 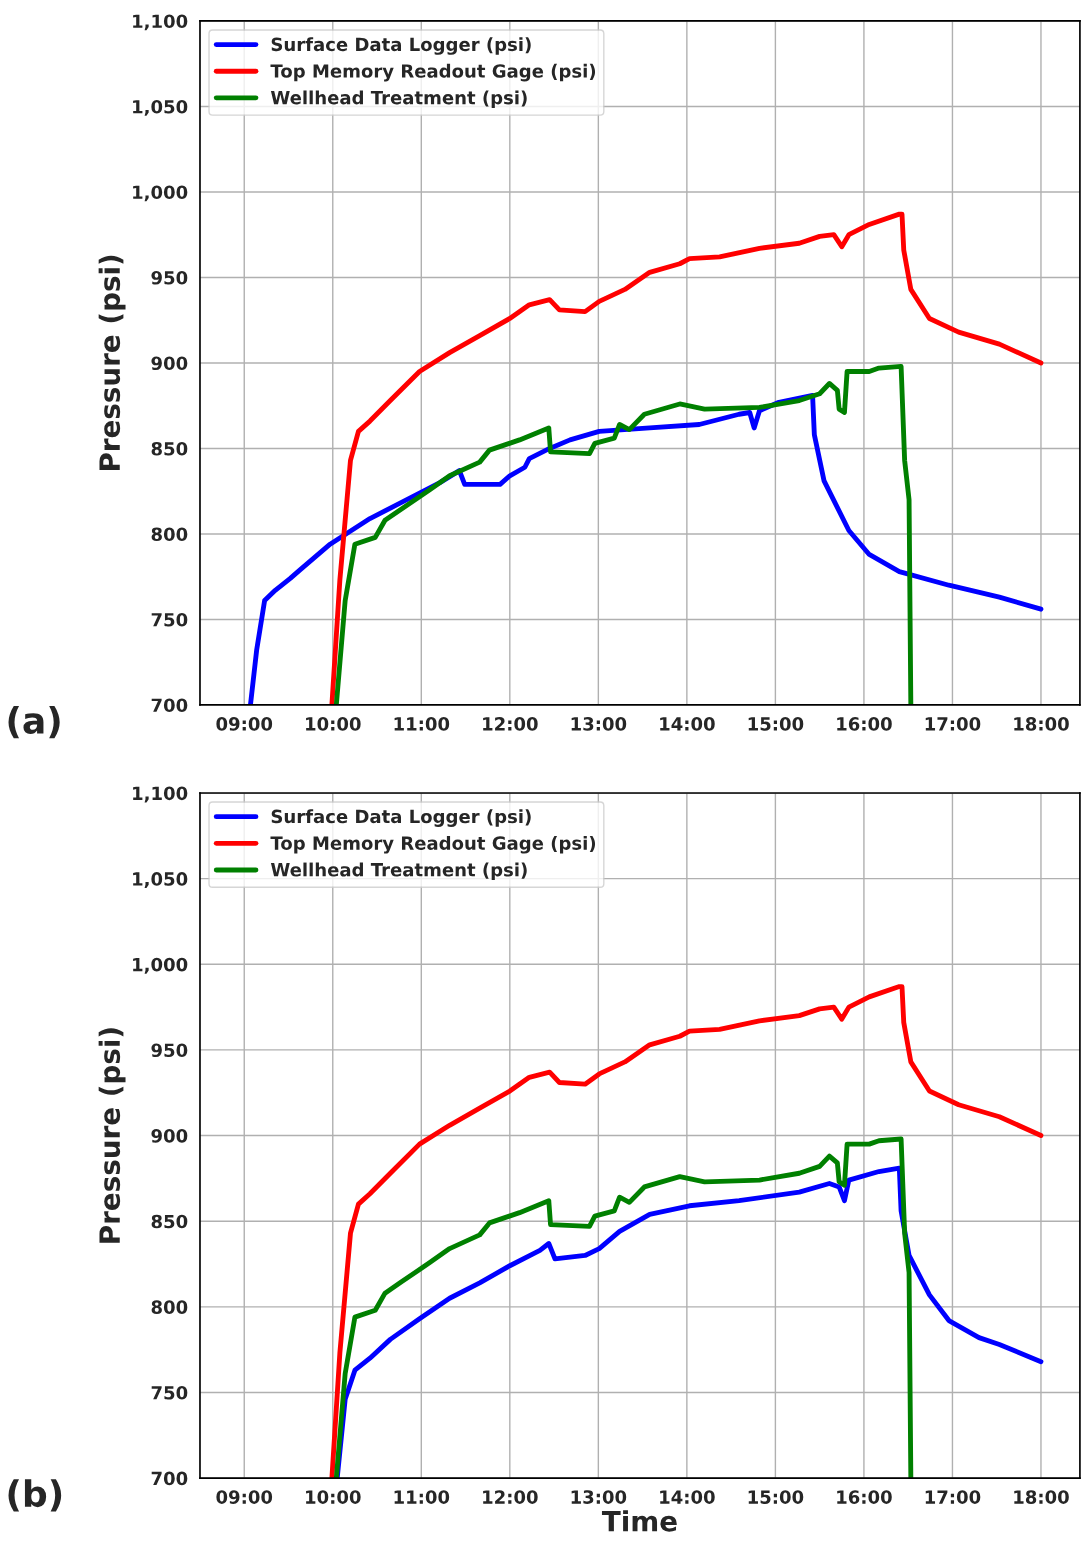 What do you see at coordinates (35, 1495) in the screenshot?
I see `text: (b)` at bounding box center [35, 1495].